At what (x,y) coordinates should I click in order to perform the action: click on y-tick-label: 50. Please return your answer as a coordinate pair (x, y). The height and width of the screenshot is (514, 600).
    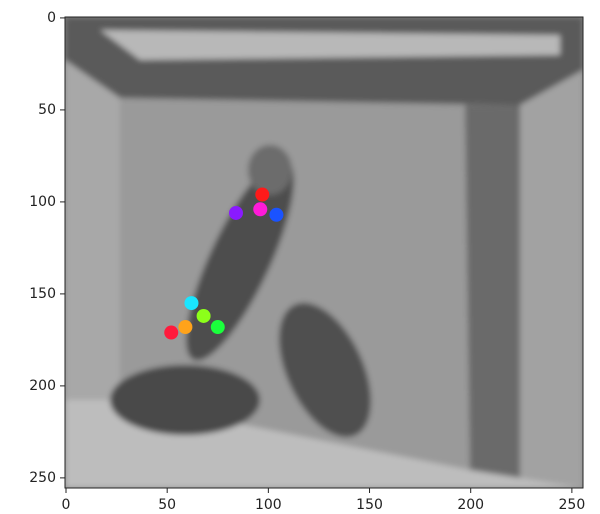
    Looking at the image, I should click on (47, 110).